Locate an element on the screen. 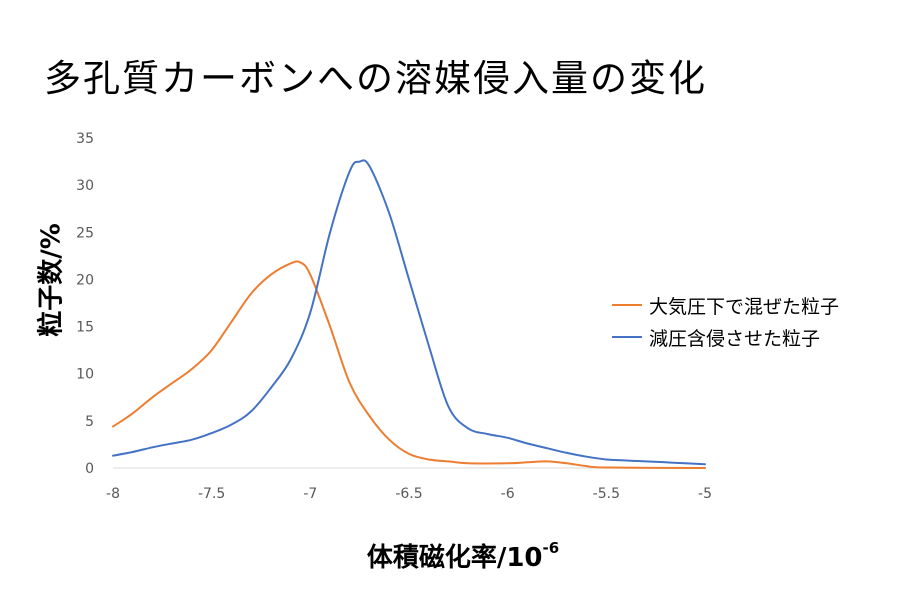 This screenshot has height=600, width=900. y-tick-label: 15 is located at coordinates (85, 328).